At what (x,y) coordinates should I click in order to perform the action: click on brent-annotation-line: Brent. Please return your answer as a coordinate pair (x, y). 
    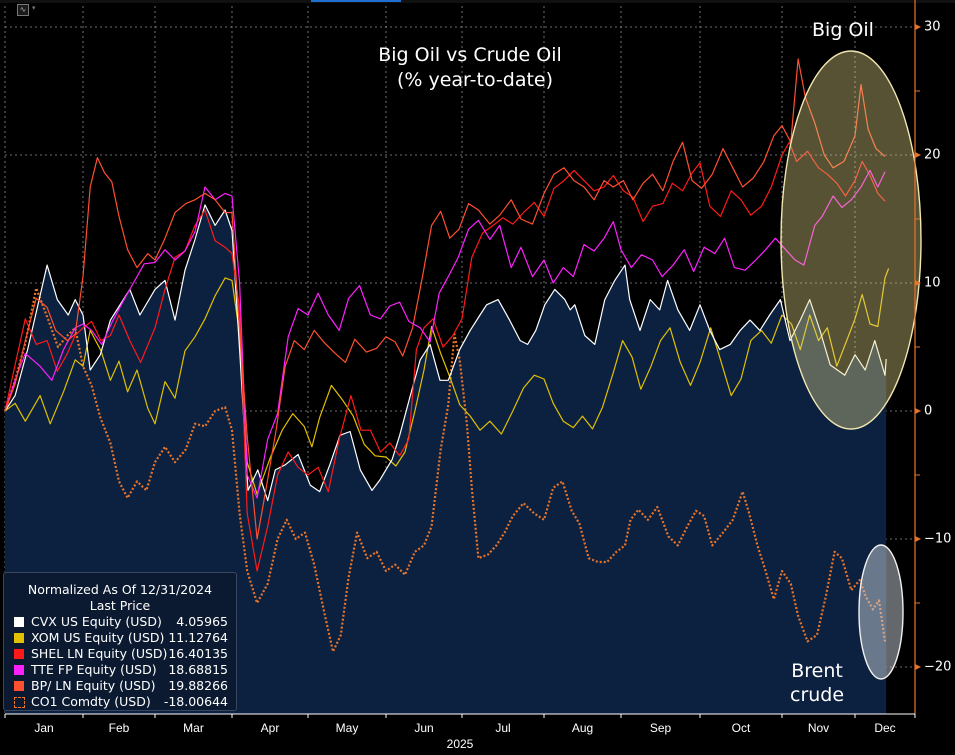
    Looking at the image, I should click on (817, 671).